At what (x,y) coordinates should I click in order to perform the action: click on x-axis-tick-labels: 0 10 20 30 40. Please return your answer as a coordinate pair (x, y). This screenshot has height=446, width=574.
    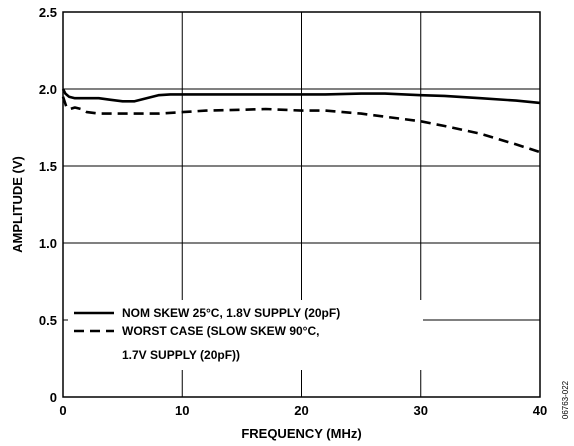
    Looking at the image, I should click on (303, 410).